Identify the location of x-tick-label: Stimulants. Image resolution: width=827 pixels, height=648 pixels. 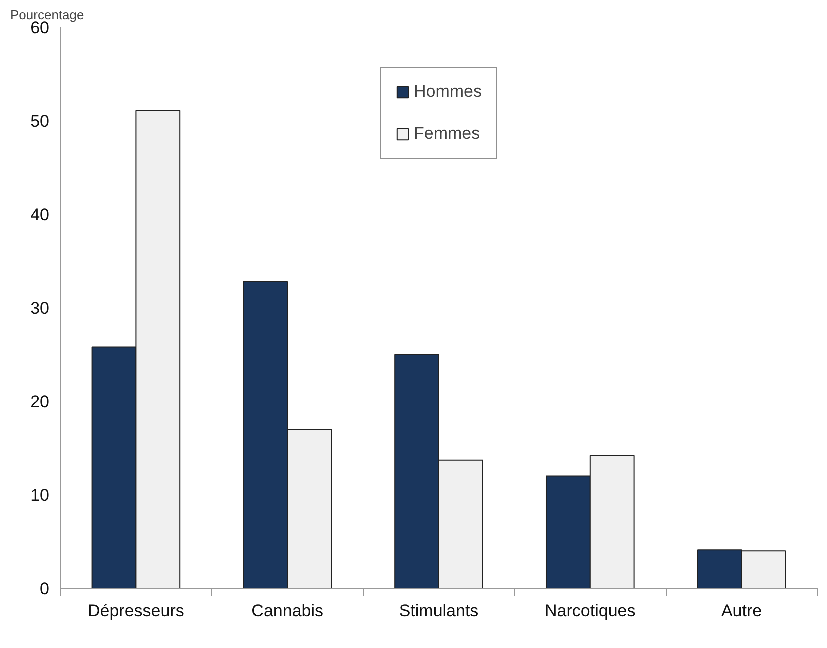
(439, 611).